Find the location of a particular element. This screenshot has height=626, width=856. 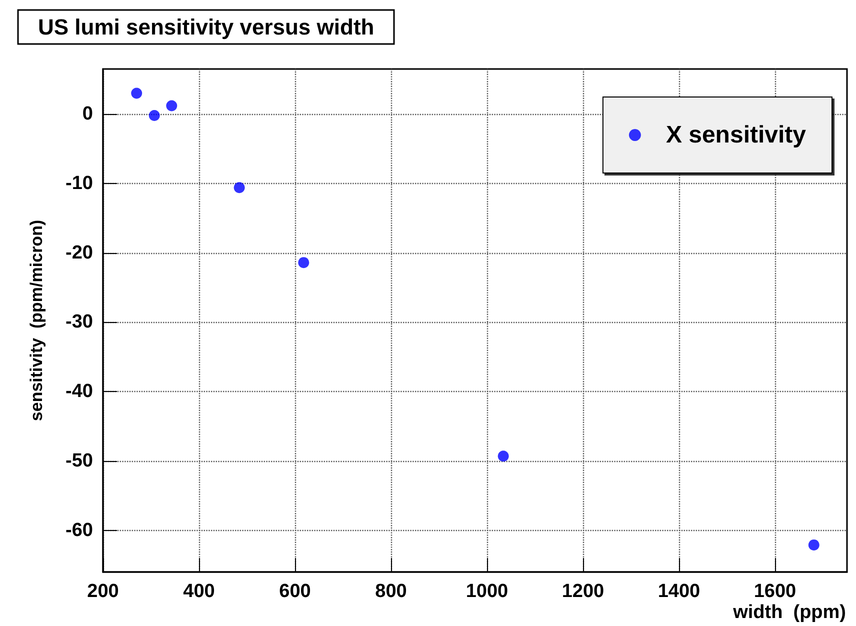

y-axis-title: sensitivity (ppm/micron) is located at coordinates (36, 321).